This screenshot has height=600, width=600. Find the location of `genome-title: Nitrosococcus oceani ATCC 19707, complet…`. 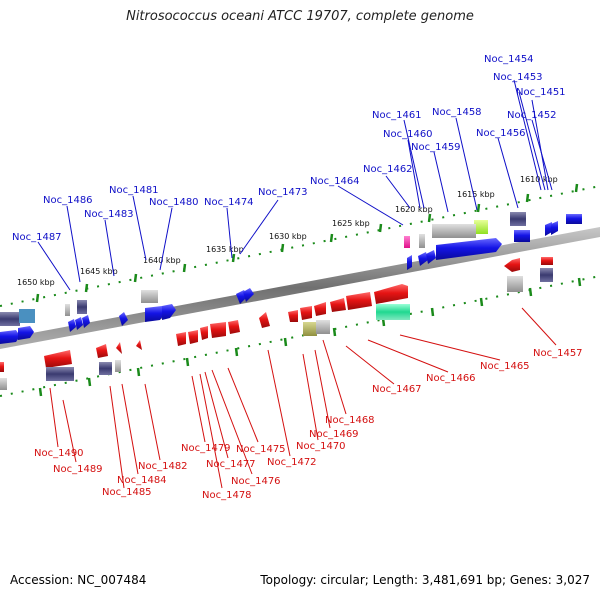

genome-title: Nitrosococcus oceani ATCC 19707, complet… is located at coordinates (300, 16).